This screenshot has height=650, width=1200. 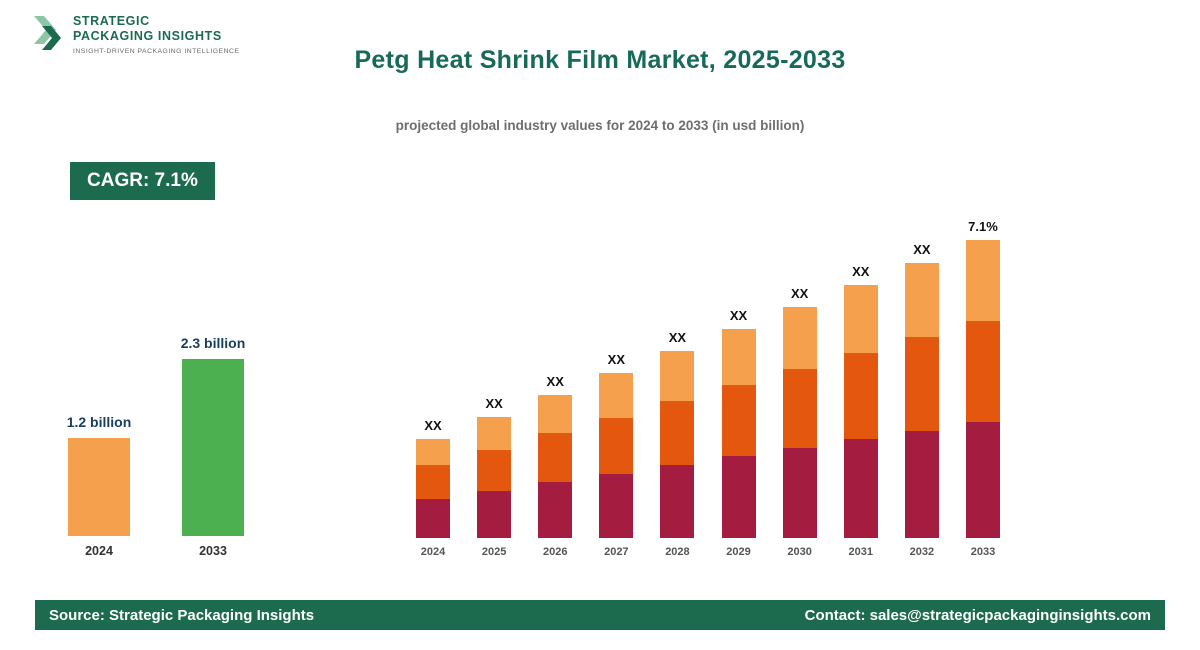 I want to click on summary-bar-group-2033: 2.3 billion 2033, so click(x=213, y=446).